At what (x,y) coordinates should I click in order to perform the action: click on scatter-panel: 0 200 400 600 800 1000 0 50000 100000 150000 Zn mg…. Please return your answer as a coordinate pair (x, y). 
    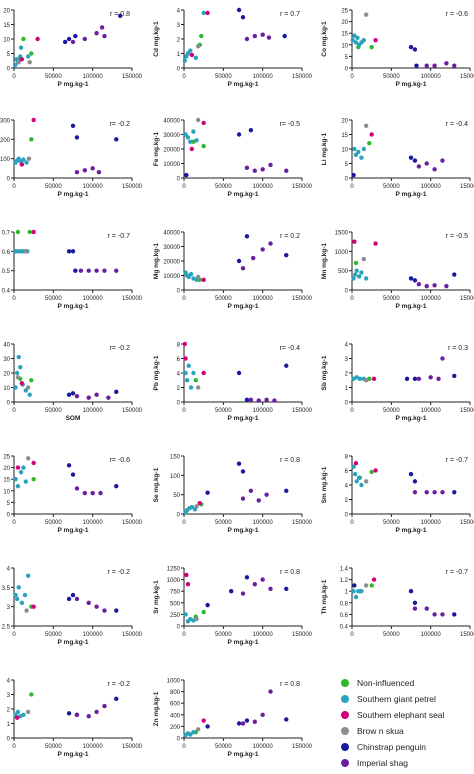
    Looking at the image, I should click on (233, 719).